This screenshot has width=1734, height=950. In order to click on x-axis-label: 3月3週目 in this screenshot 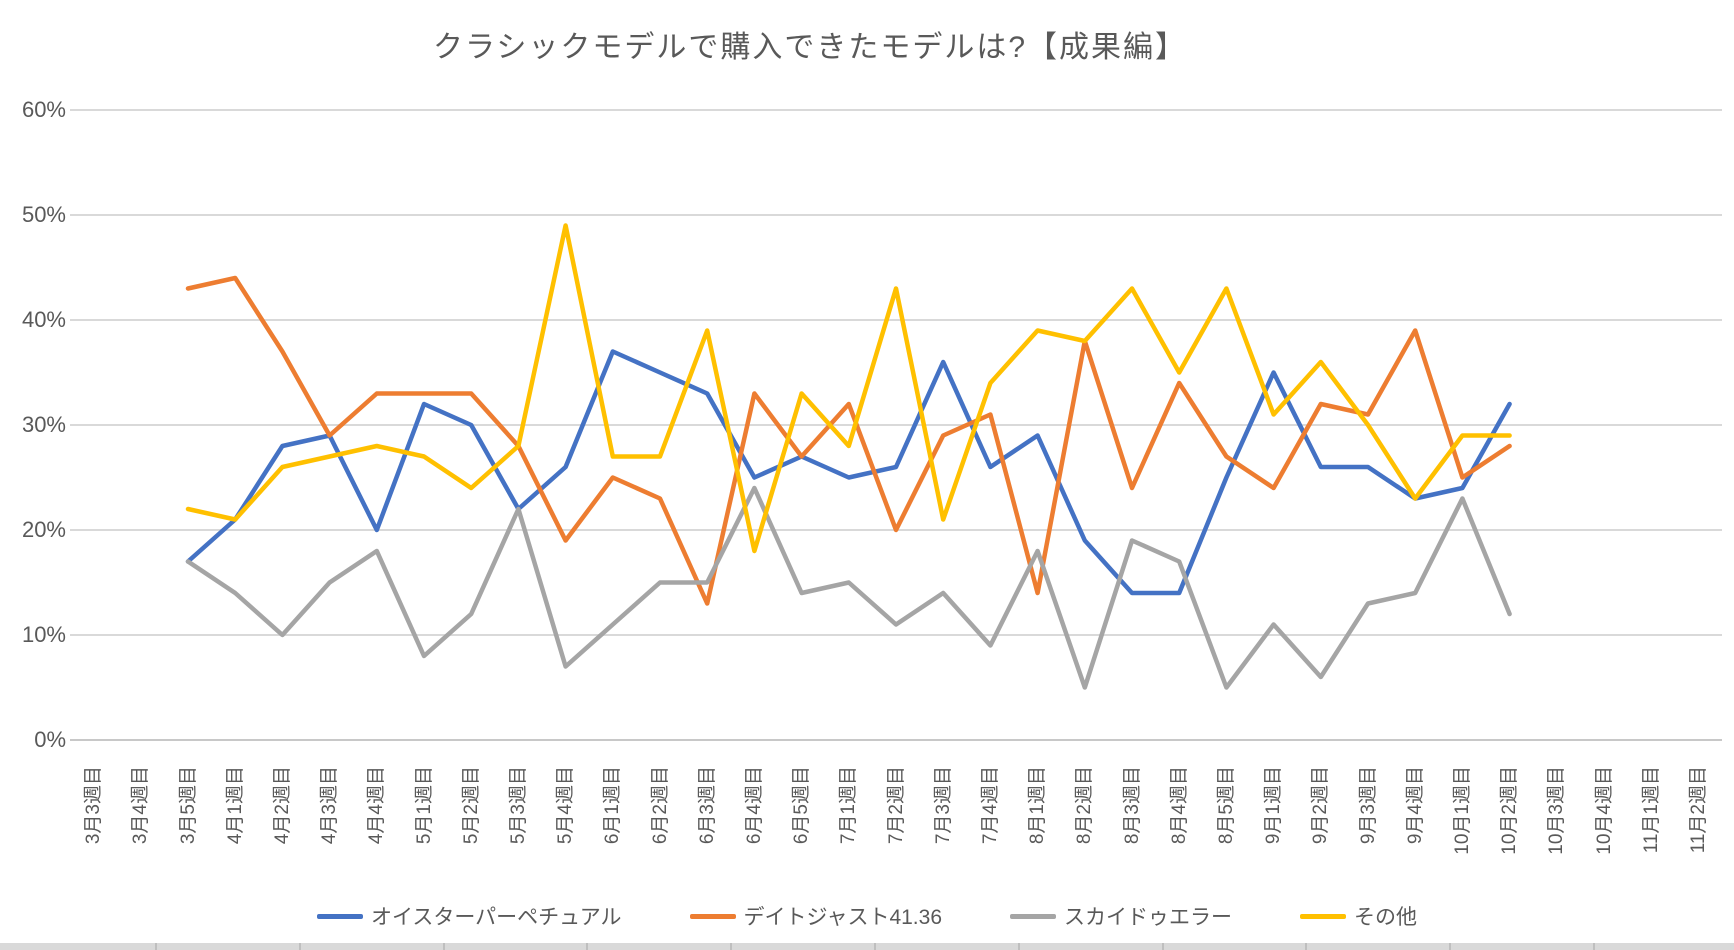, I will do `click(94, 805)`.